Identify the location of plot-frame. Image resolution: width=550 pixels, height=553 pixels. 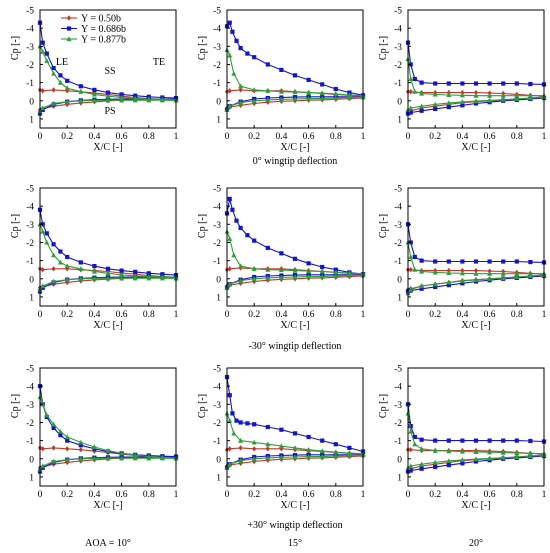
(476, 247).